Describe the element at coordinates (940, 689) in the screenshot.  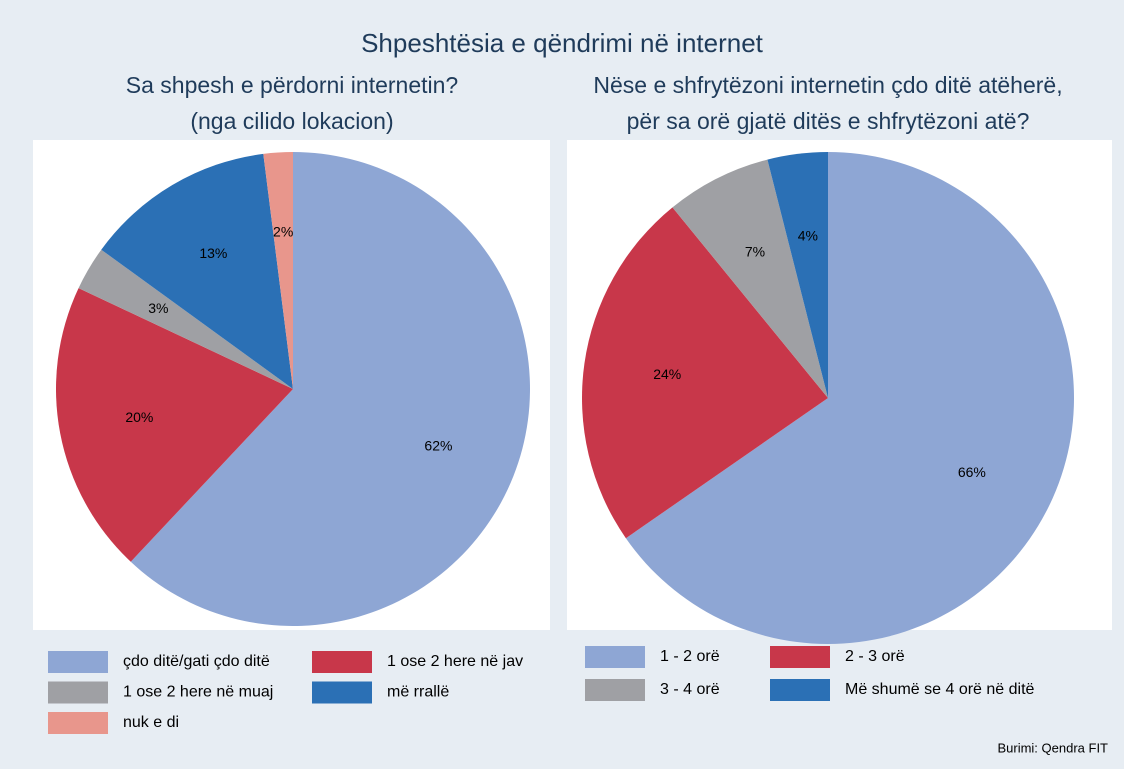
I see `legend-label: Më shumë se 4 orë në ditë` at that location.